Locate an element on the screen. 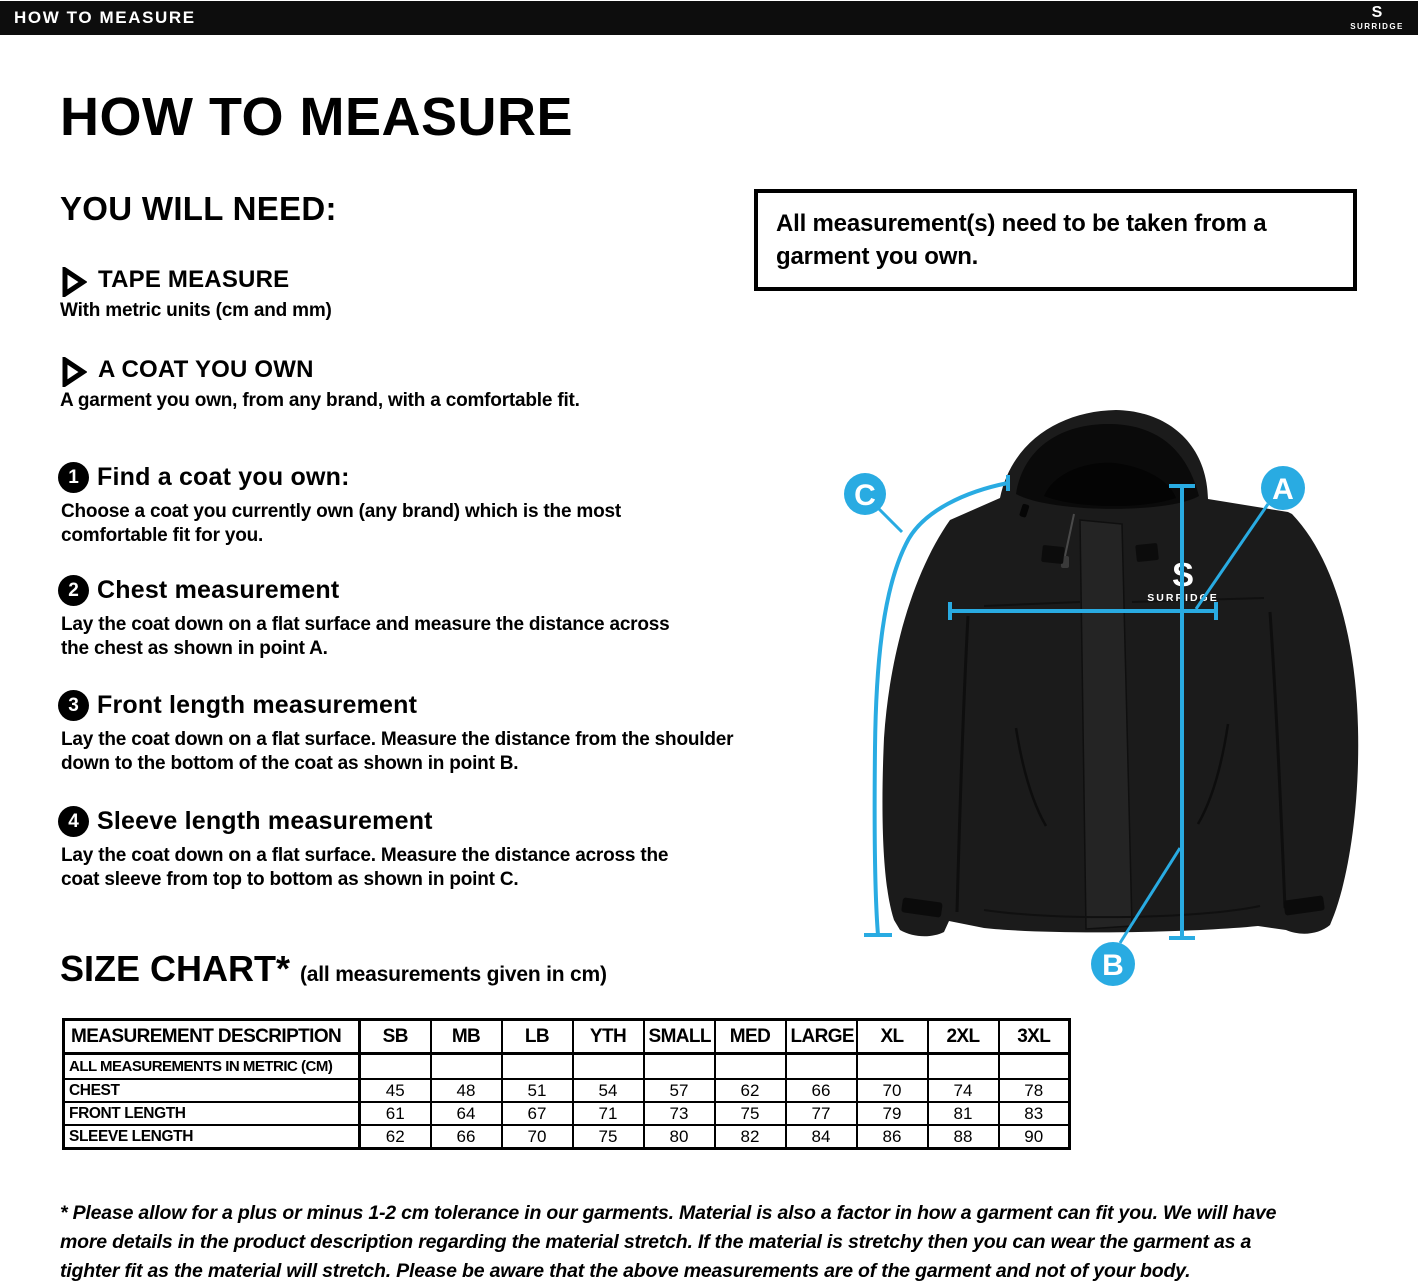  surridge-logo: S SURRIDGE is located at coordinates (1376, 17).